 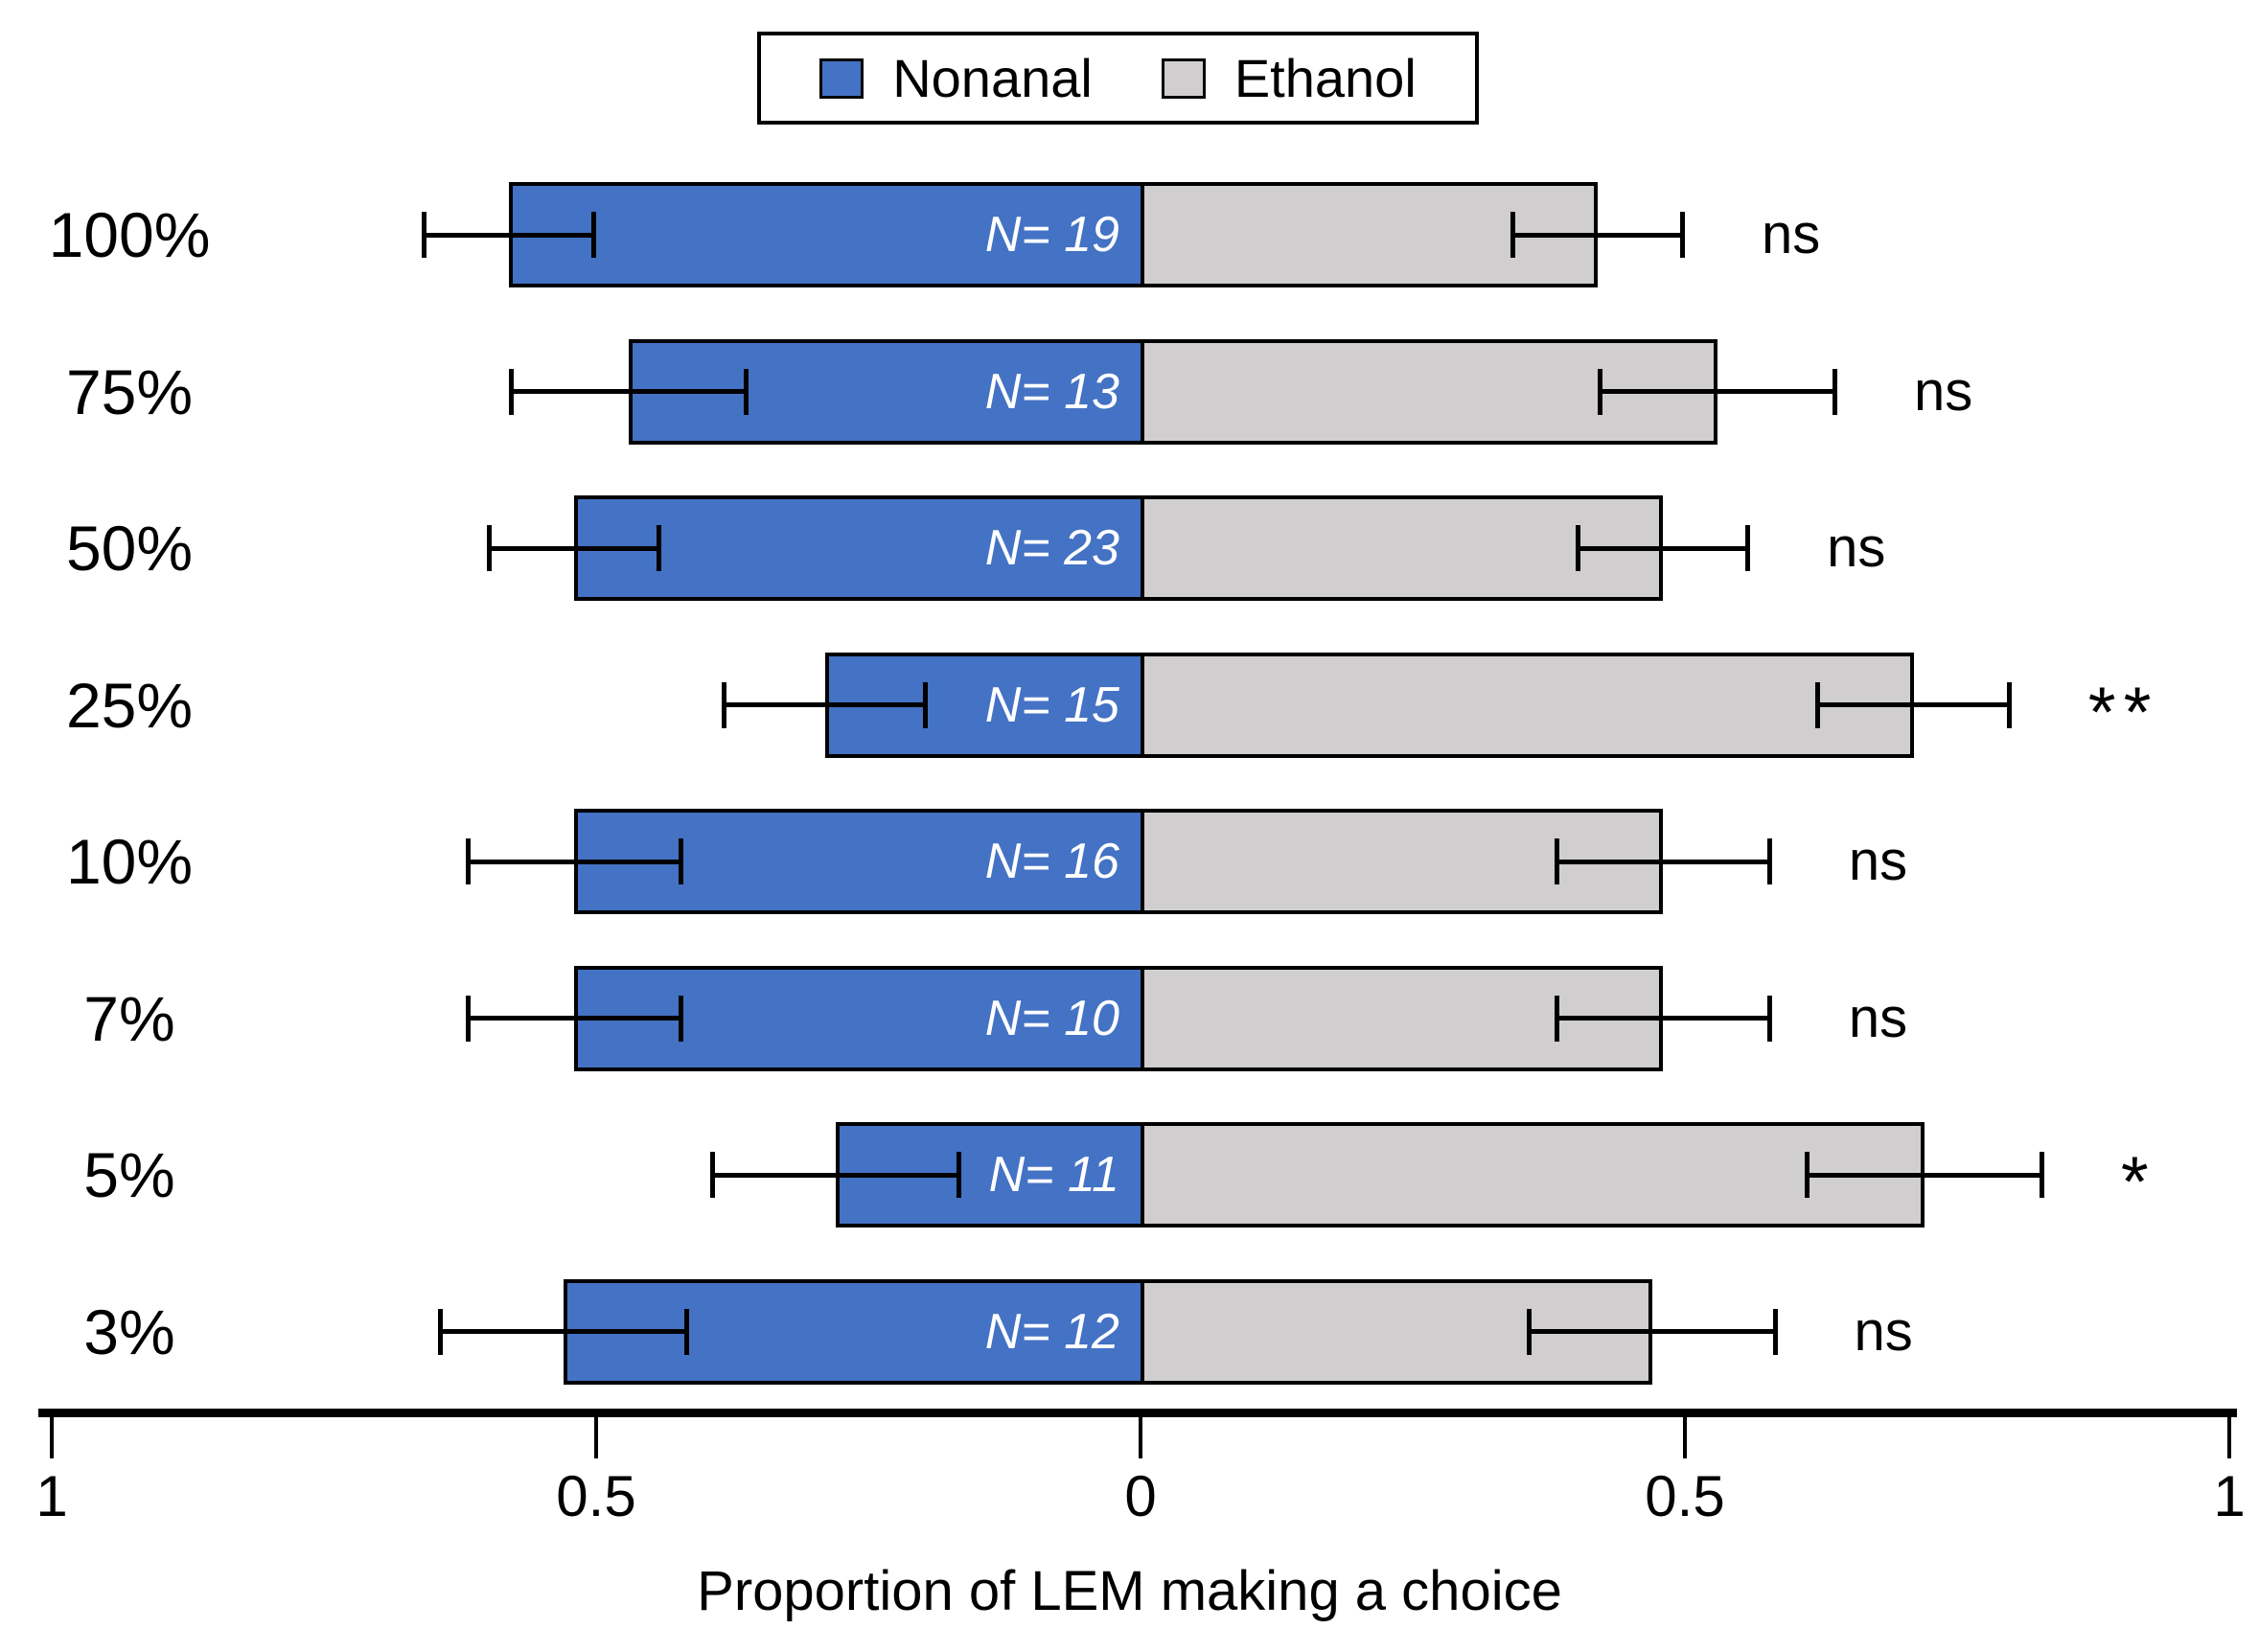 I want to click on category-label: 3%, so click(x=129, y=1331).